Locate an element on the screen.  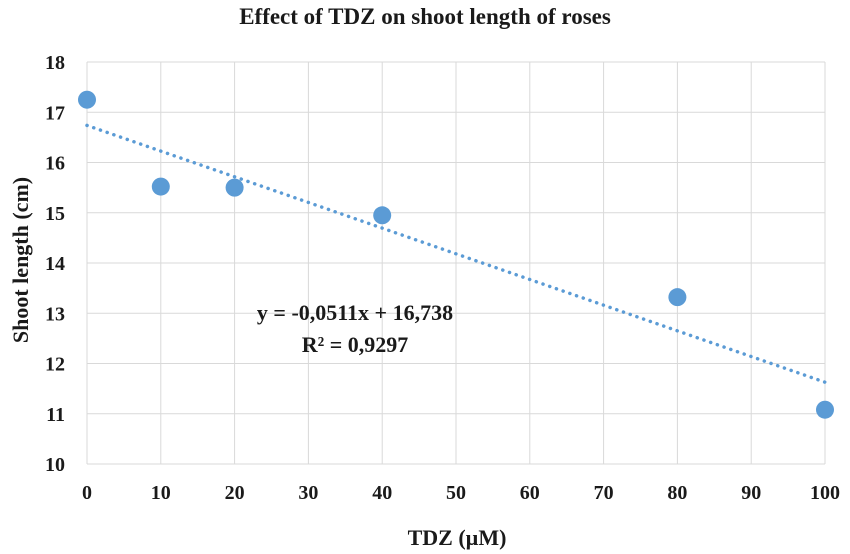
x-tick-label: 20 is located at coordinates (235, 493).